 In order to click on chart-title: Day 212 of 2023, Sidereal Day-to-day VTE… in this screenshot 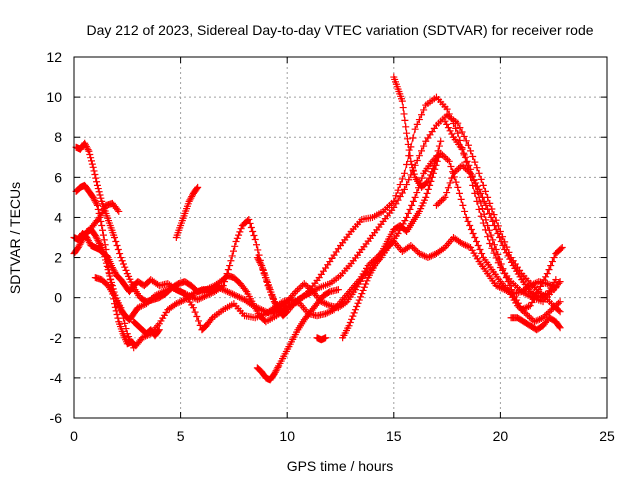, I will do `click(339, 30)`.